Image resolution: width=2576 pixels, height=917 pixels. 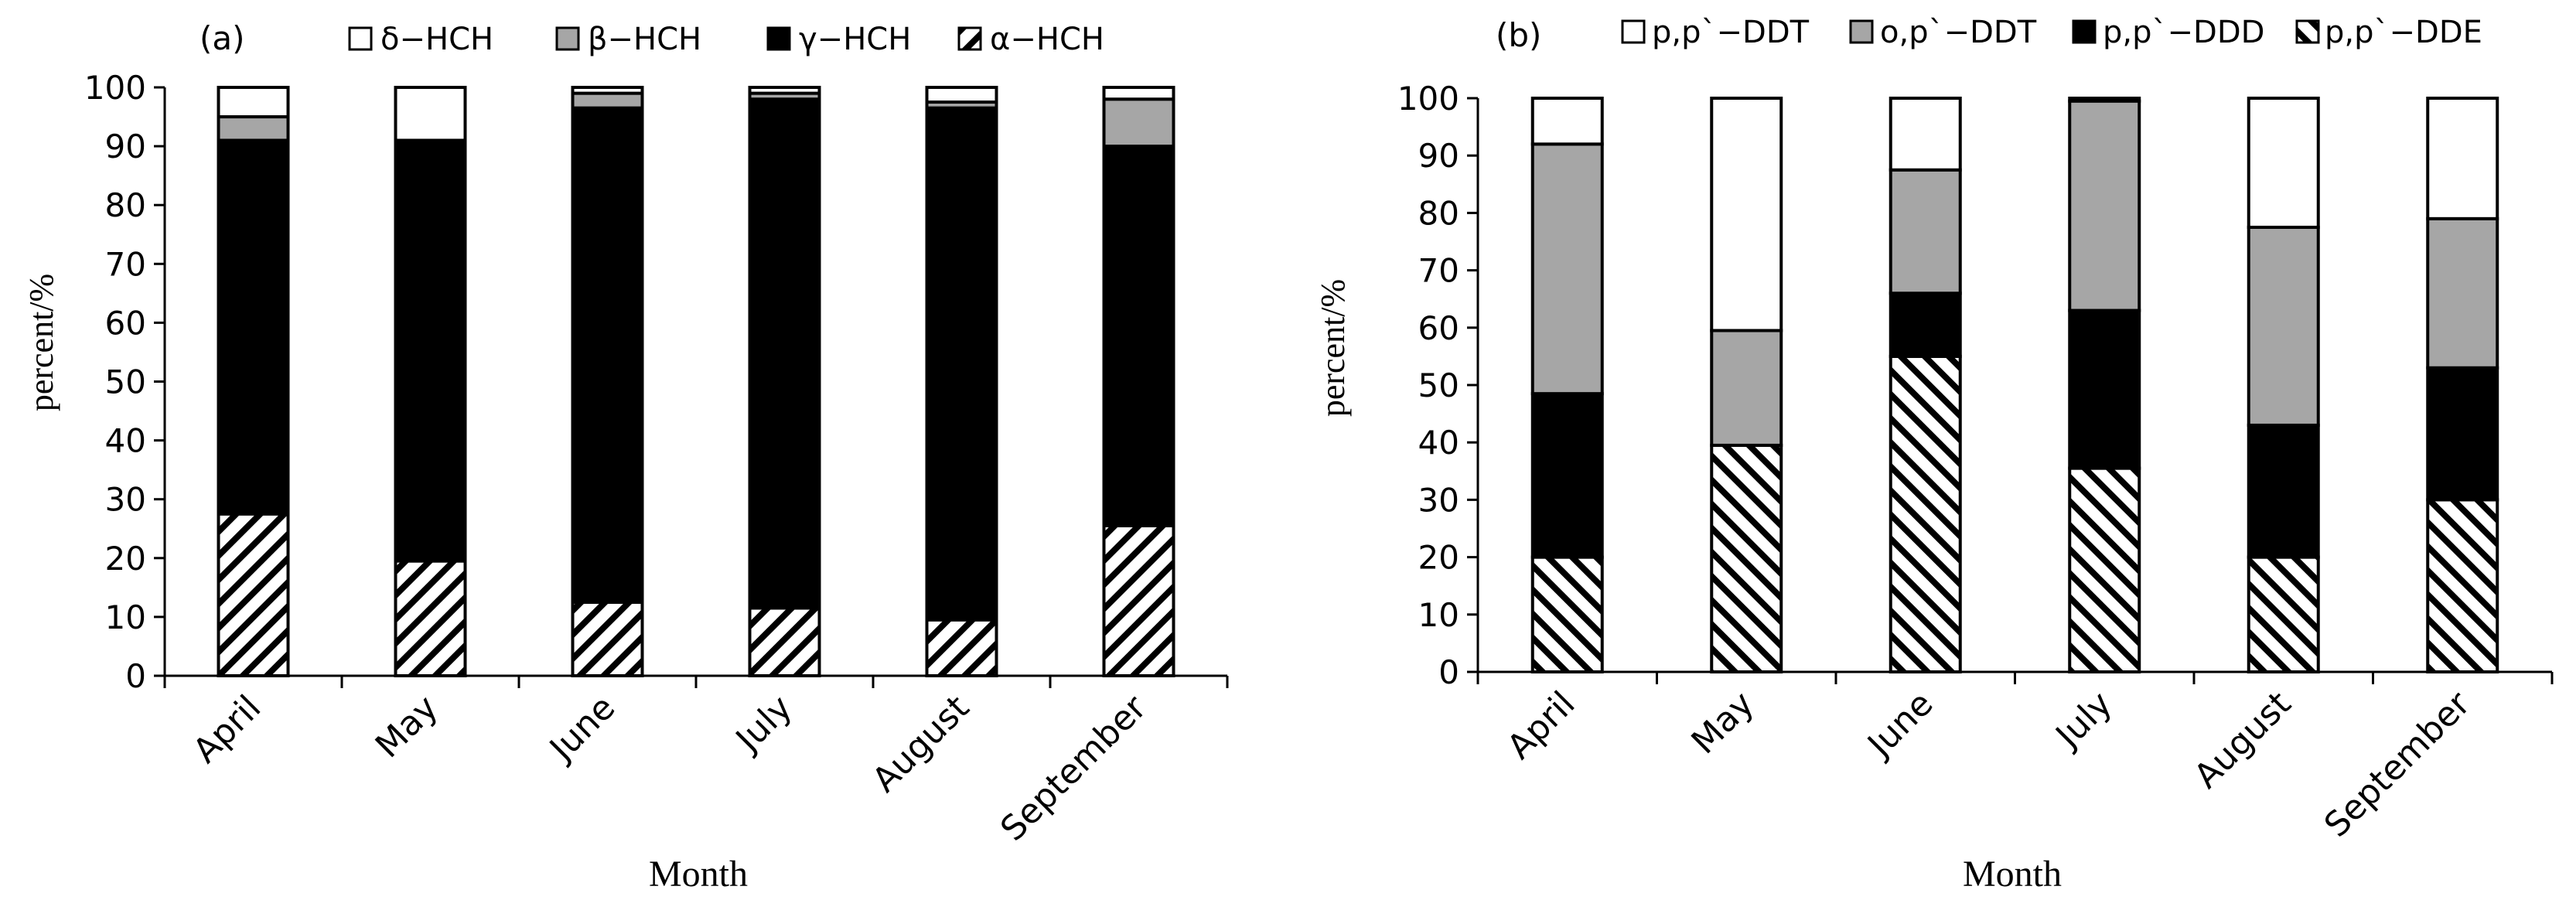 I want to click on legend-a-swatch-alpha-hch, so click(x=970, y=38).